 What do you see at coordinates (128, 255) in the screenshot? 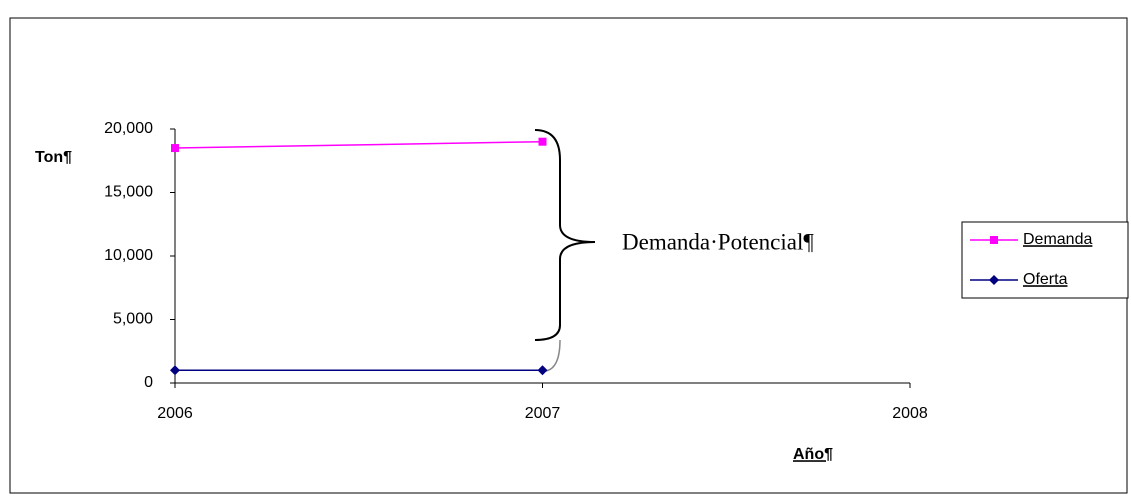
I see `y-tick-label: 10,000` at bounding box center [128, 255].